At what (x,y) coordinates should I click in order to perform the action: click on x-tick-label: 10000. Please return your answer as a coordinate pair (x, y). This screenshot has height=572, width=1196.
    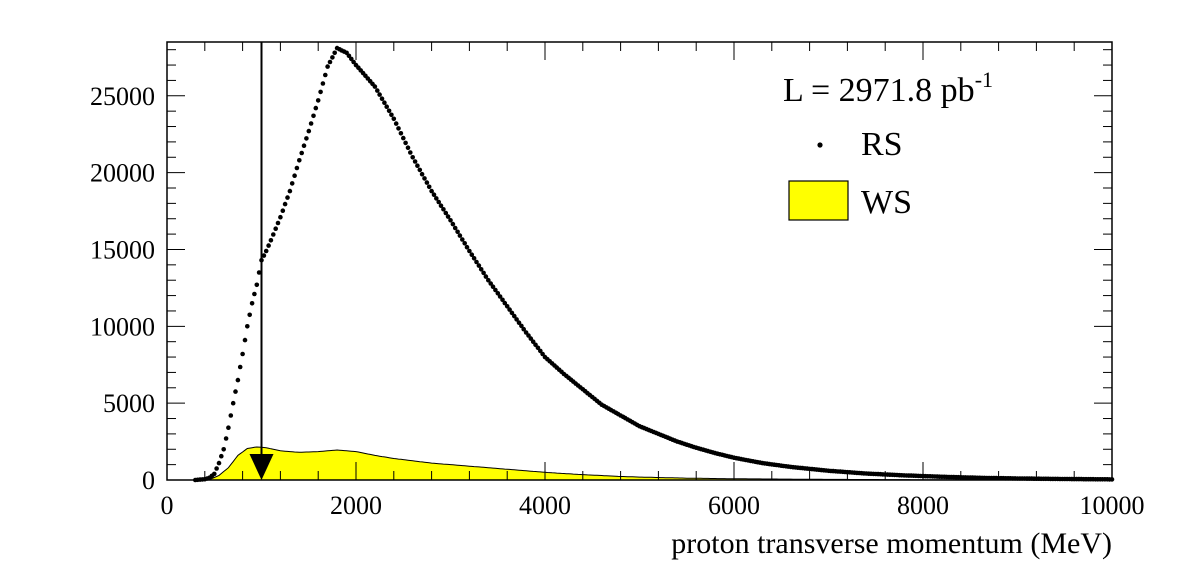
    Looking at the image, I should click on (1112, 505).